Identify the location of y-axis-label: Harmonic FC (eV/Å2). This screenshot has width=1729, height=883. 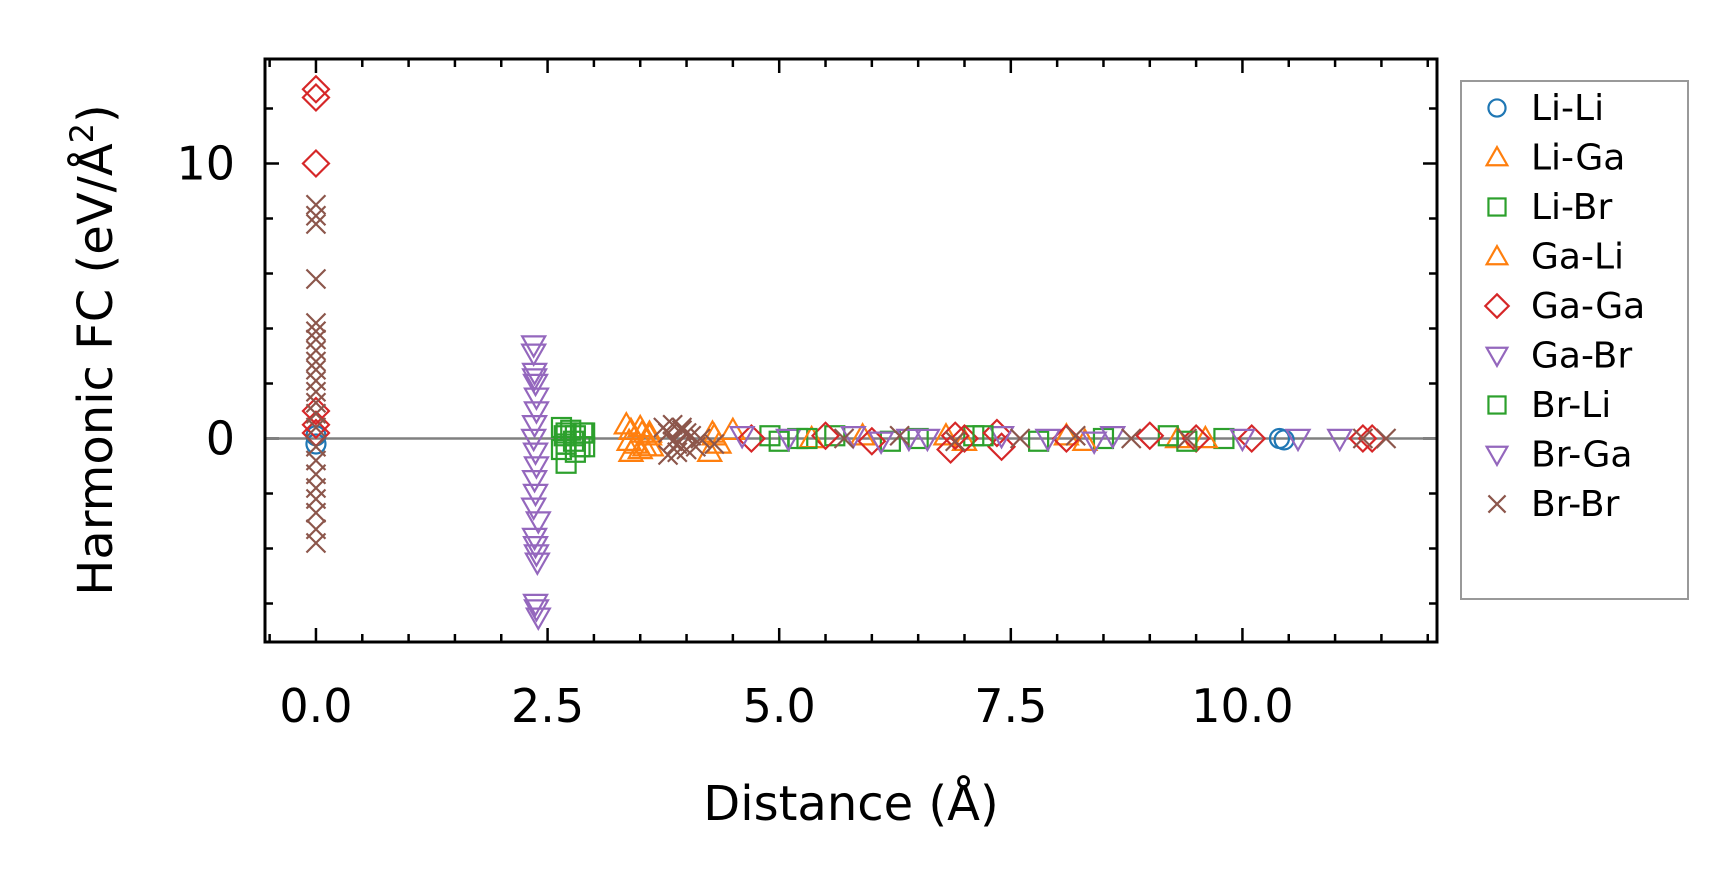
(93, 350).